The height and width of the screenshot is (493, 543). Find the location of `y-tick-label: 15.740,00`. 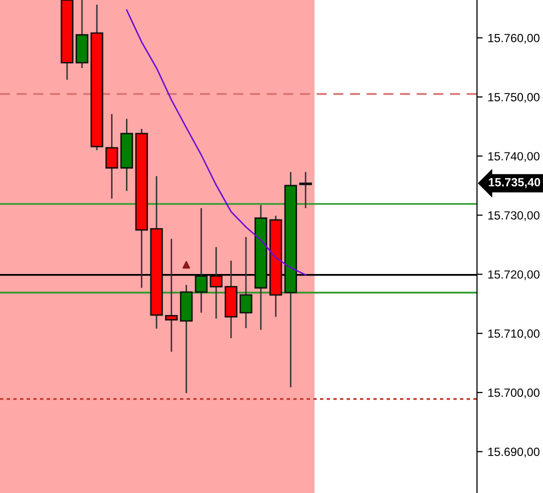

y-tick-label: 15.740,00 is located at coordinates (514, 157).